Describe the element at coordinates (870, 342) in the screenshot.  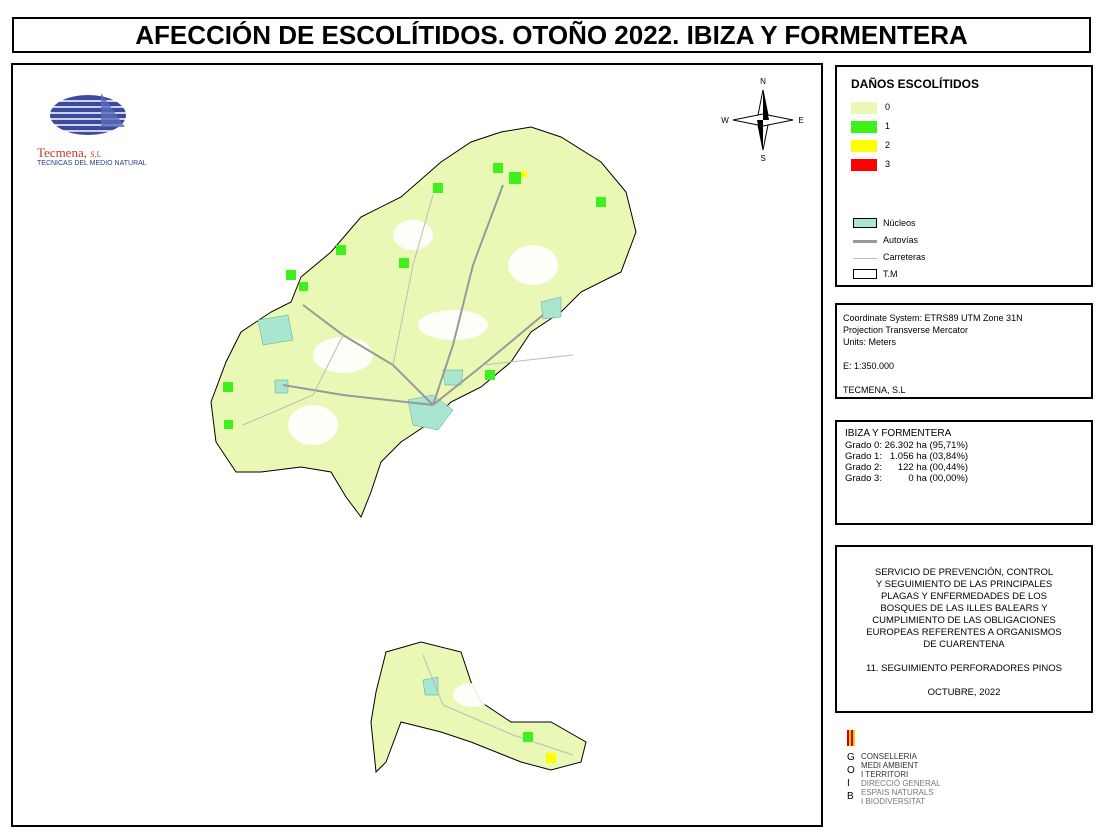
I see `info-line: Units: Meters` at that location.